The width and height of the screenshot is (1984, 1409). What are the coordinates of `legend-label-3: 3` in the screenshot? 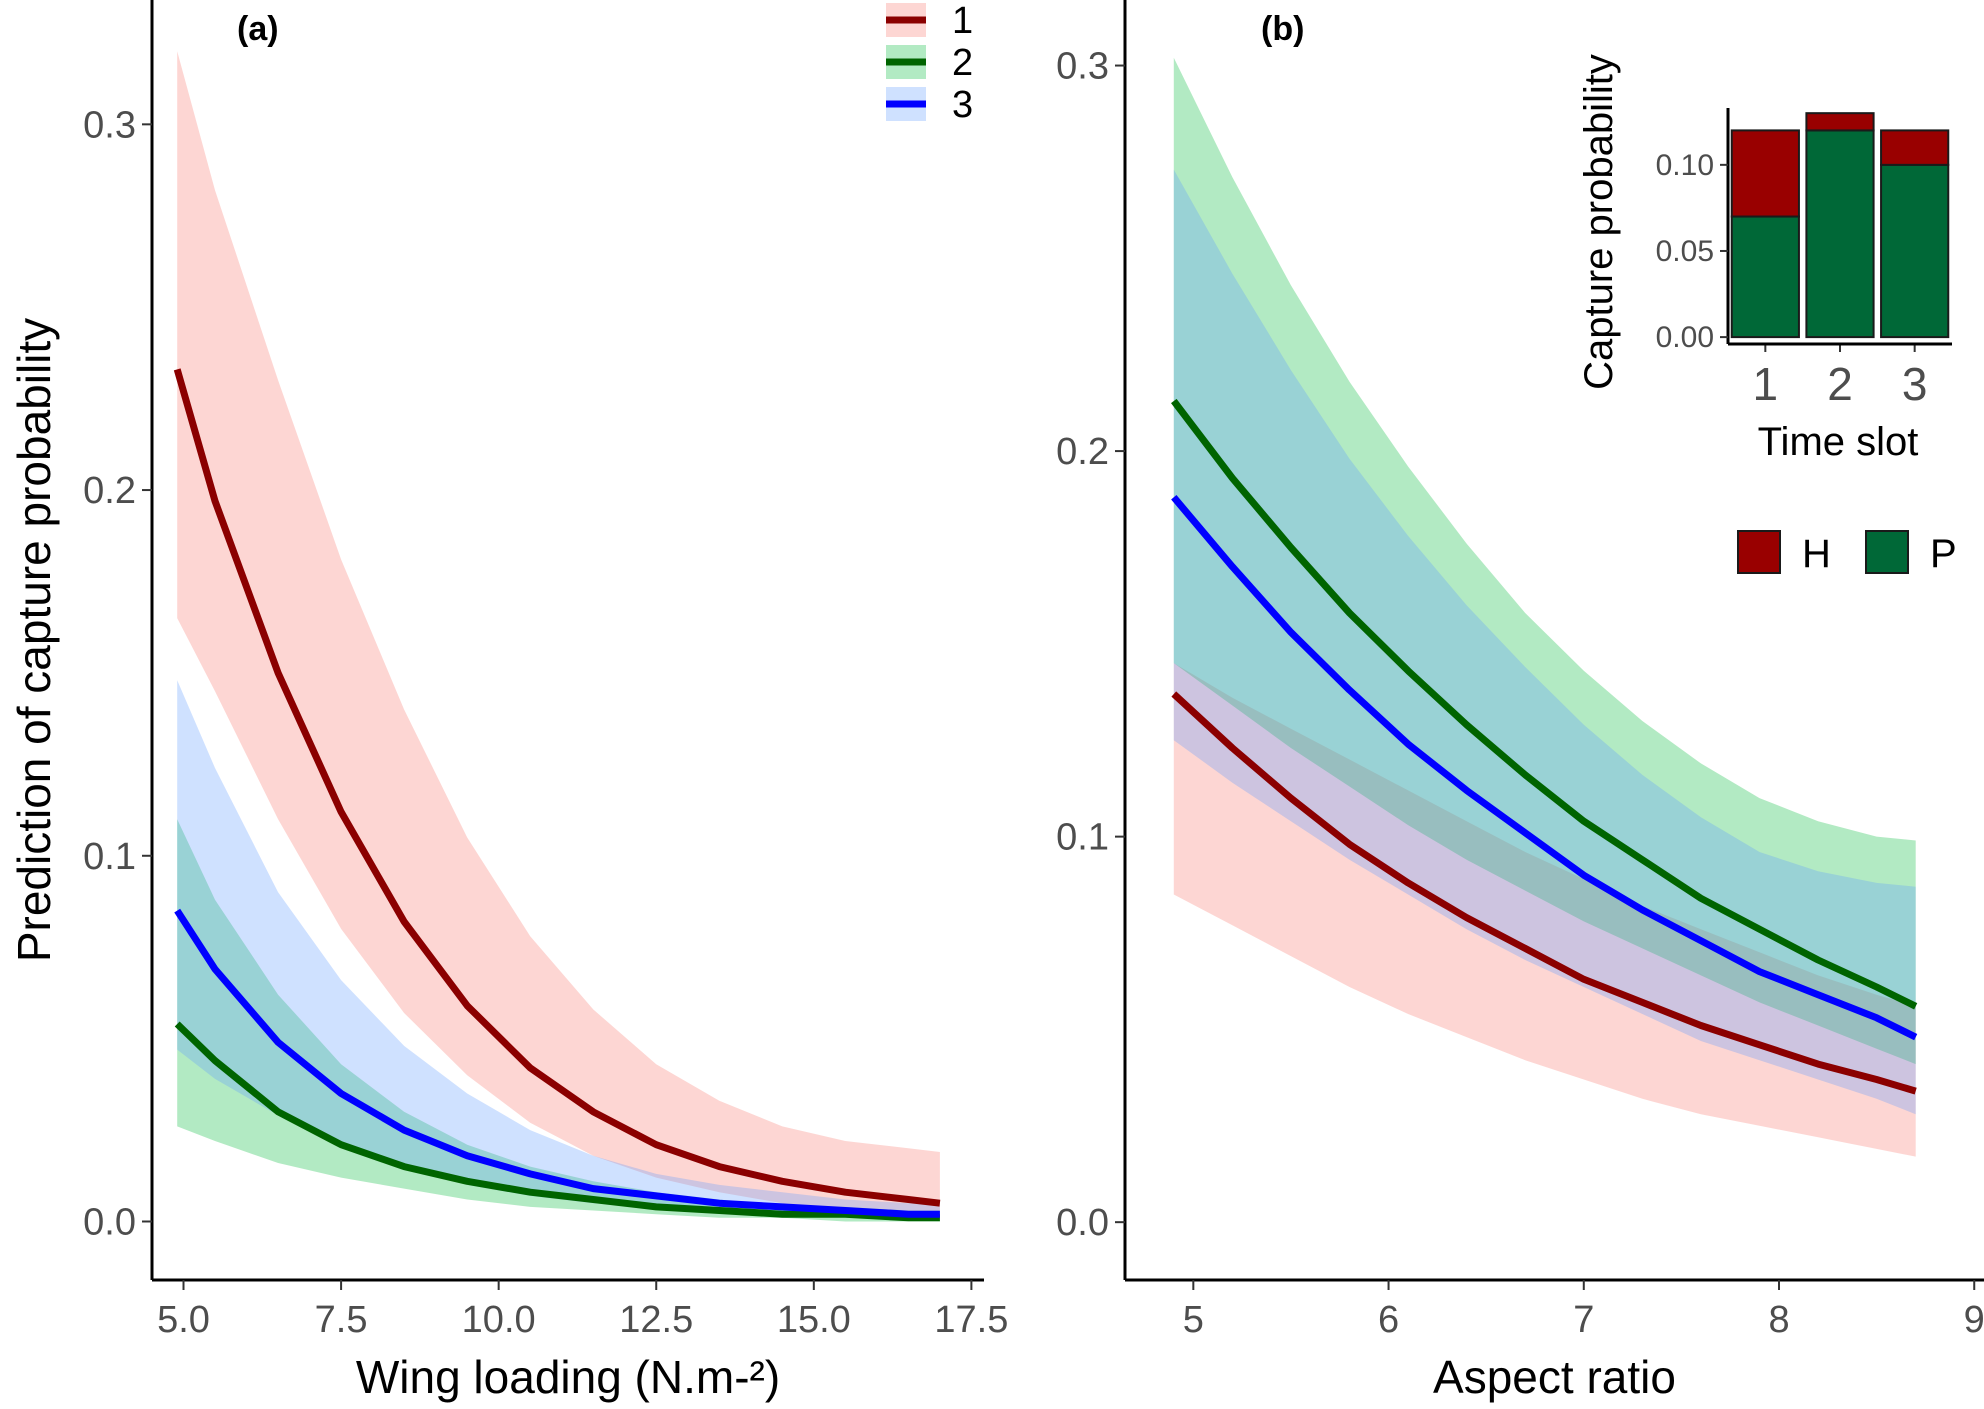 It's located at (962, 105).